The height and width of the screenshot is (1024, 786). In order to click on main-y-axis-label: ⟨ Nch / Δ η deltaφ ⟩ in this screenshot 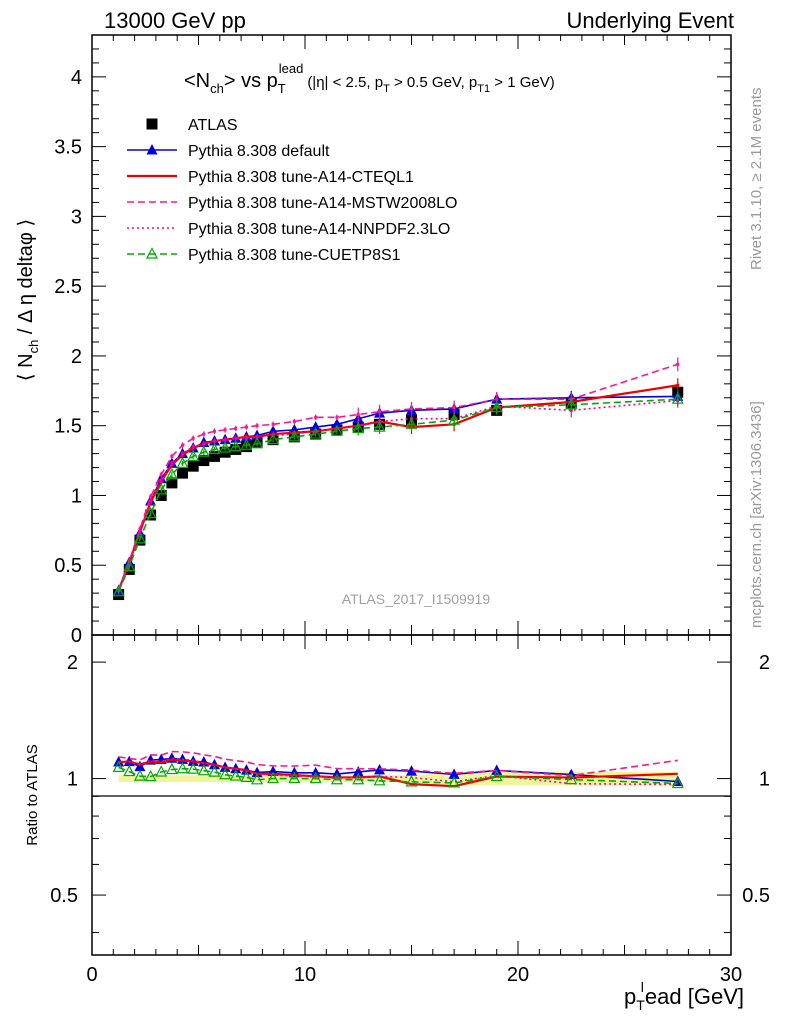, I will do `click(28, 300)`.